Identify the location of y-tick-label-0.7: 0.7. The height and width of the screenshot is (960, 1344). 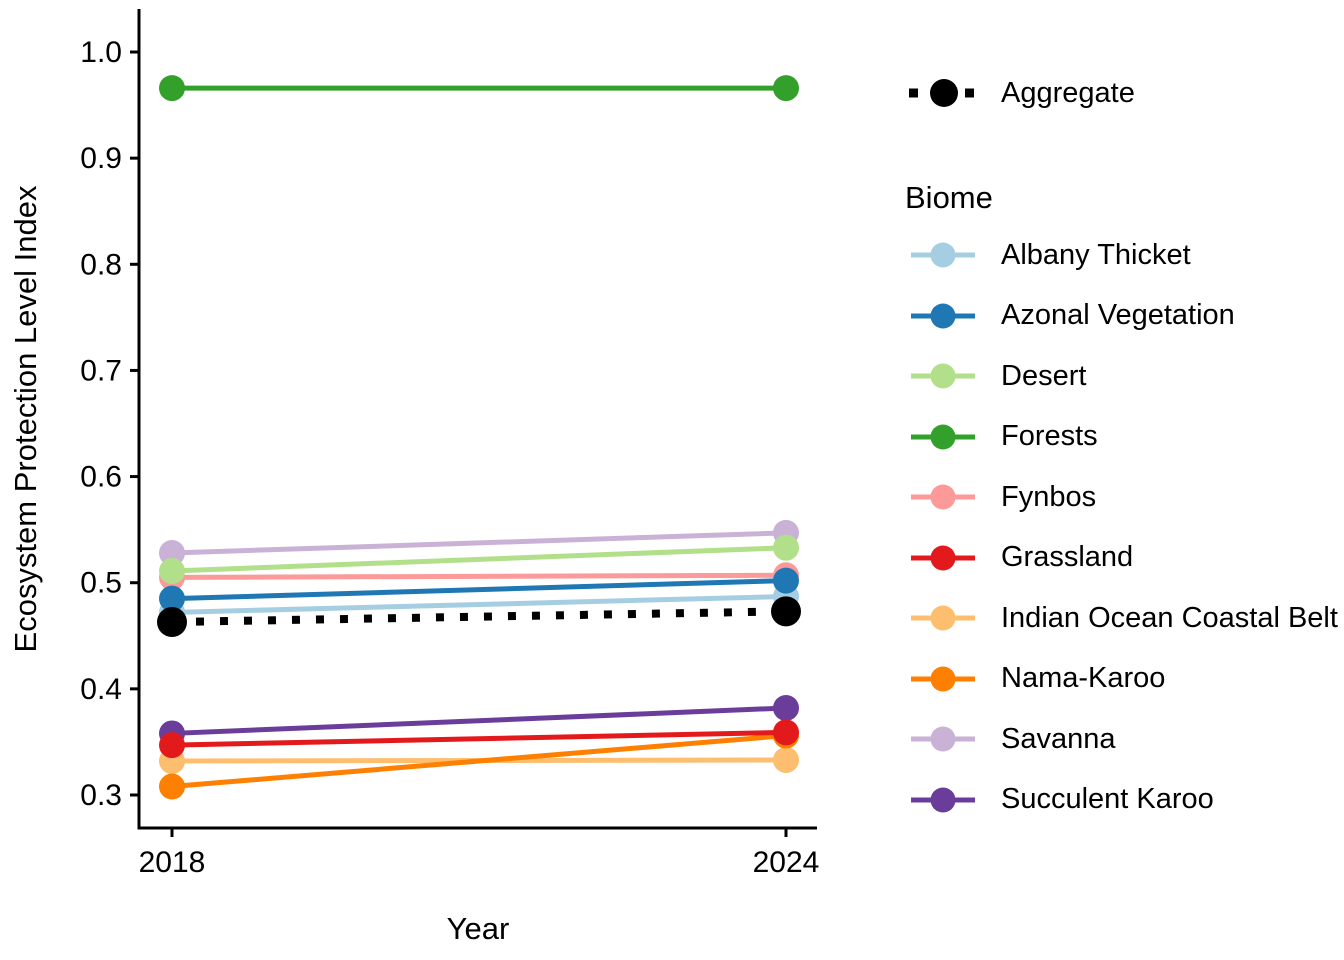
(101, 370).